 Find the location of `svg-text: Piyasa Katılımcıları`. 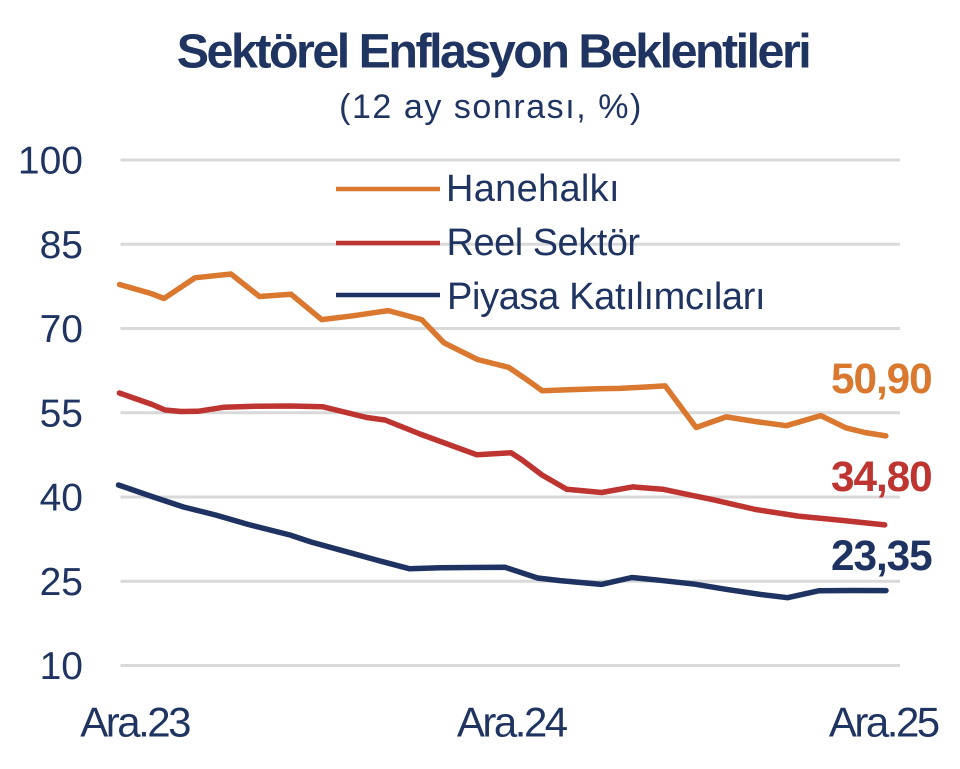

svg-text: Piyasa Katılımcıları is located at coordinates (606, 297).